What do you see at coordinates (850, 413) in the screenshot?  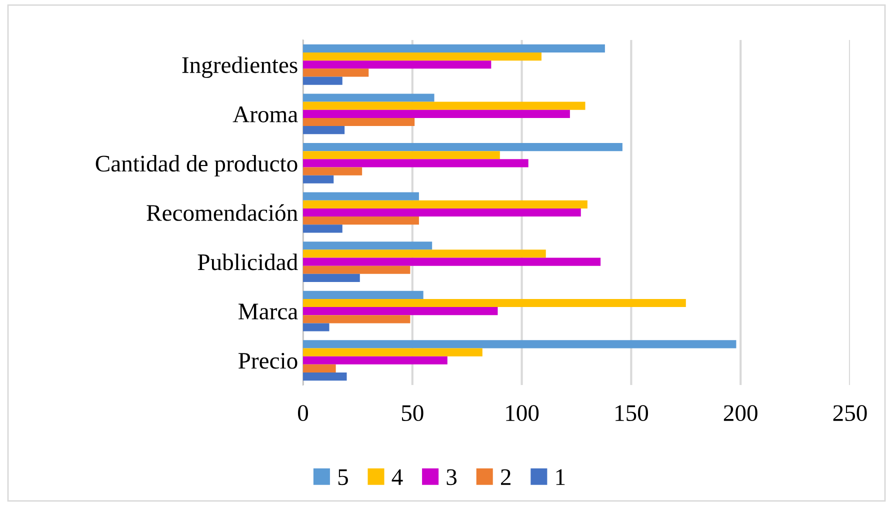 I see `x-tick-label: 250` at bounding box center [850, 413].